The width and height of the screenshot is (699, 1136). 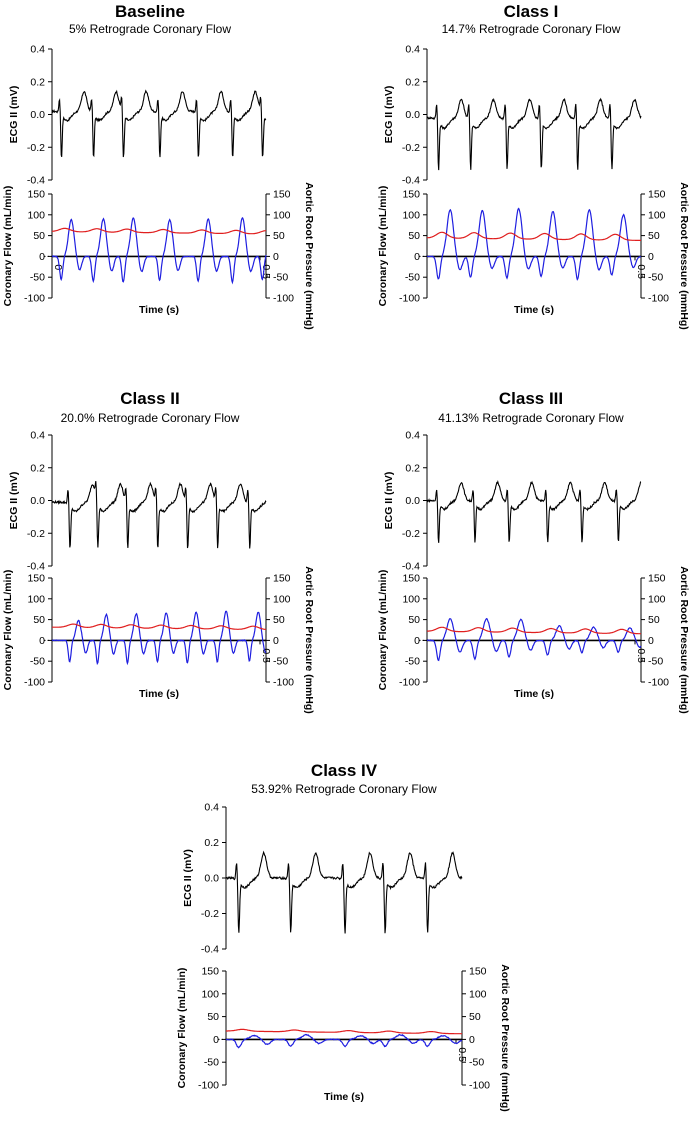 I want to click on panel-subtitle: 53.92% Retrograde Coronary Flow, so click(x=344, y=789).